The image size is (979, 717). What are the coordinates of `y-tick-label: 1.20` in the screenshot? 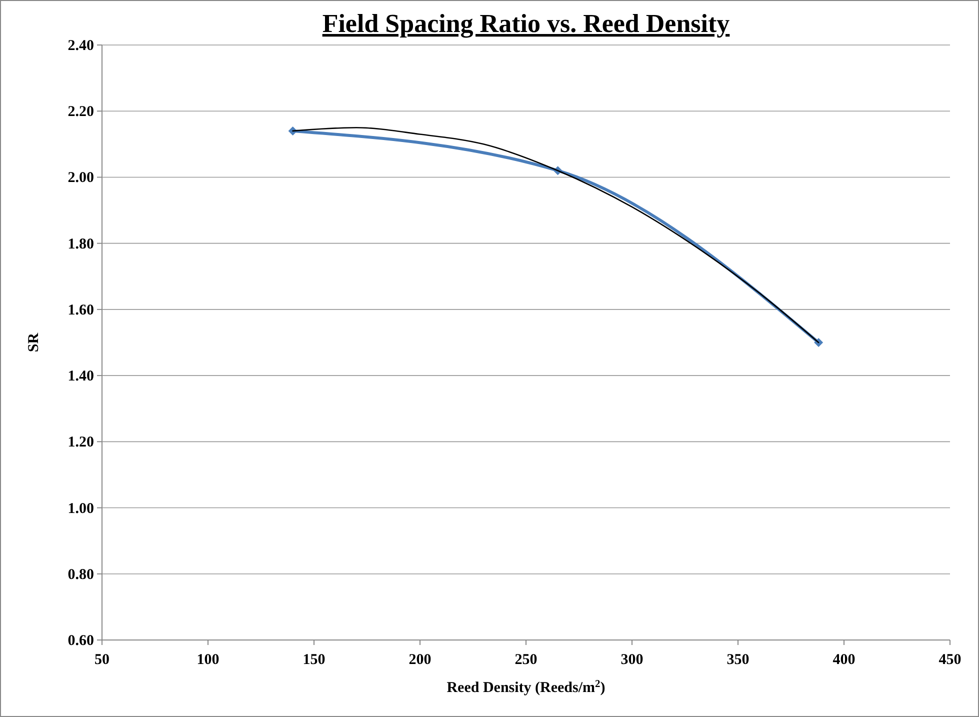 It's located at (81, 442).